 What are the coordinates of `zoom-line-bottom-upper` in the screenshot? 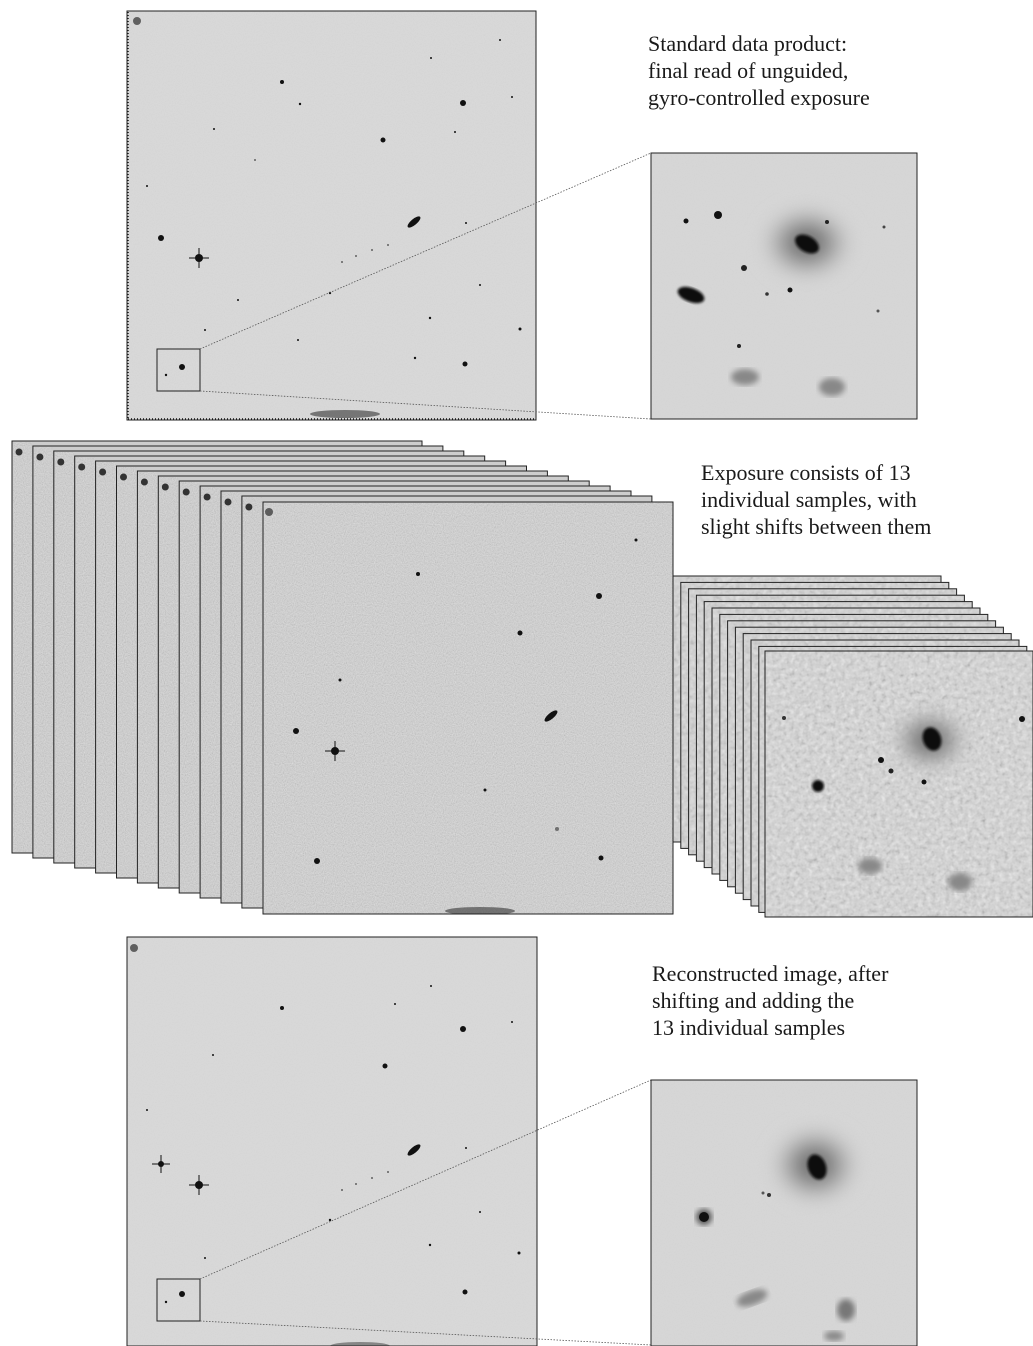 It's located at (425, 1179).